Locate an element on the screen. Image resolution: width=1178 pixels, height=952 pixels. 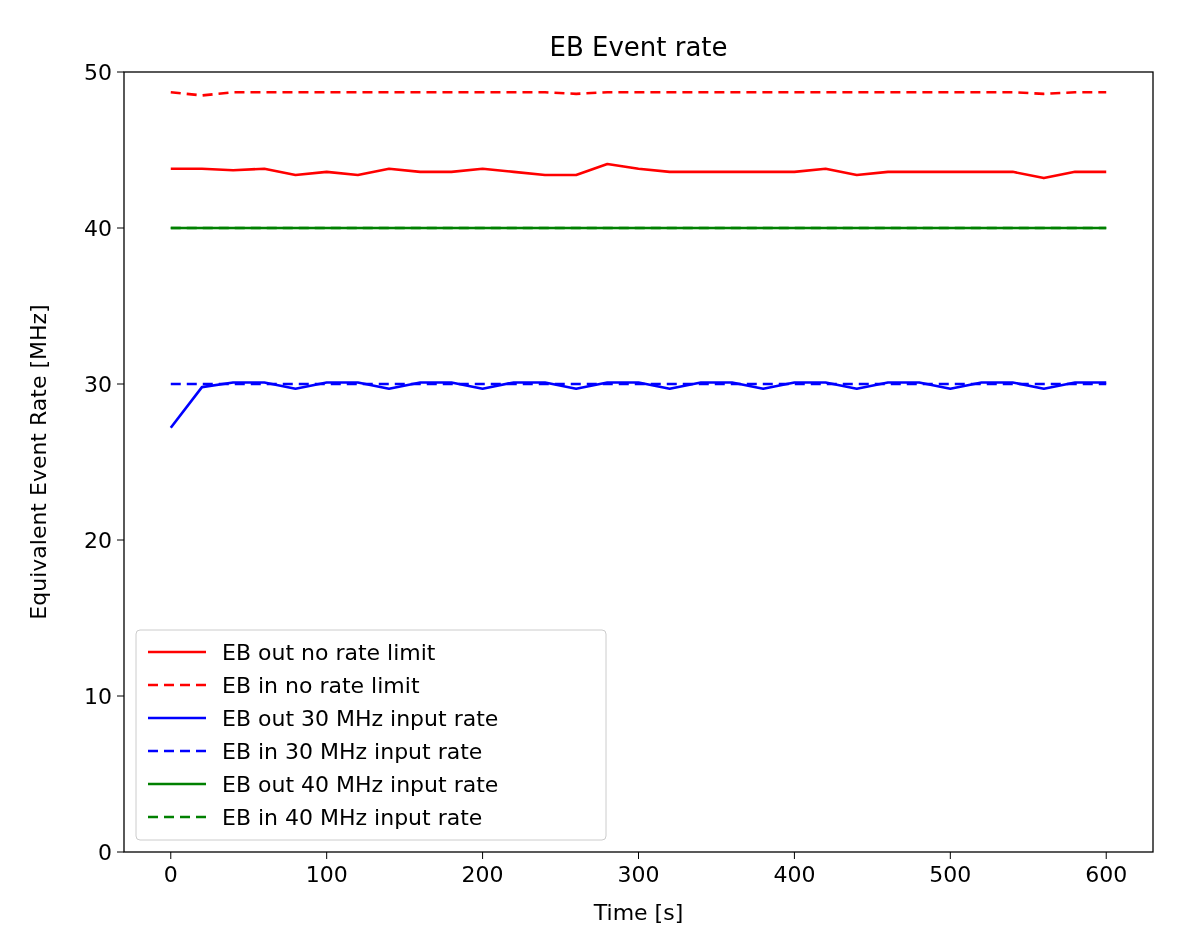
x-axis-title: Time [s] is located at coordinates (638, 912).